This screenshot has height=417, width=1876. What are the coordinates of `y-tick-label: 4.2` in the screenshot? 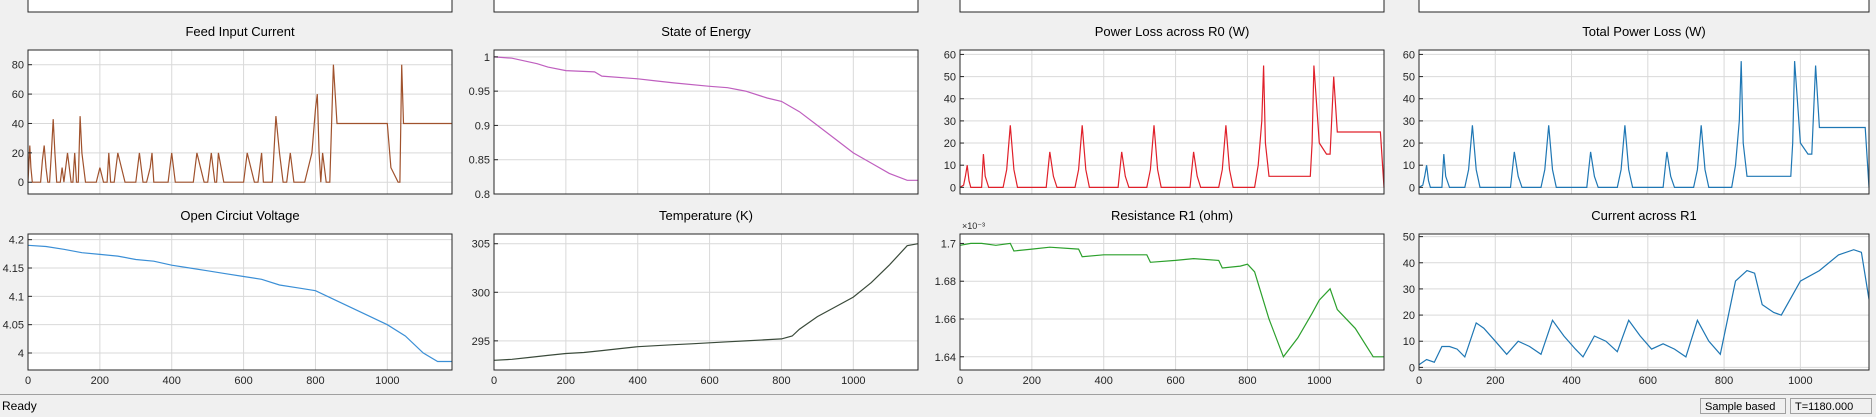 It's located at (16, 241).